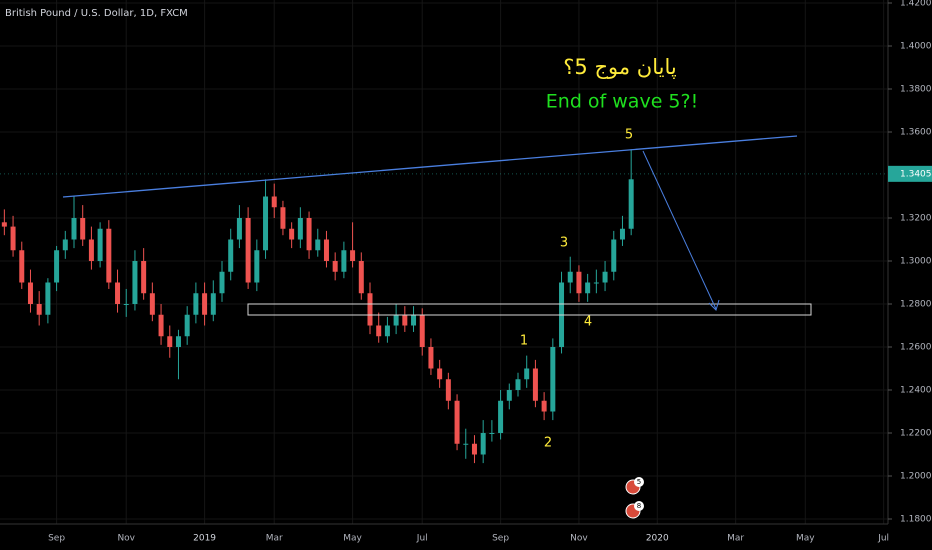  Describe the element at coordinates (916, 262) in the screenshot. I see `y-tick-label: 1.30000` at that location.